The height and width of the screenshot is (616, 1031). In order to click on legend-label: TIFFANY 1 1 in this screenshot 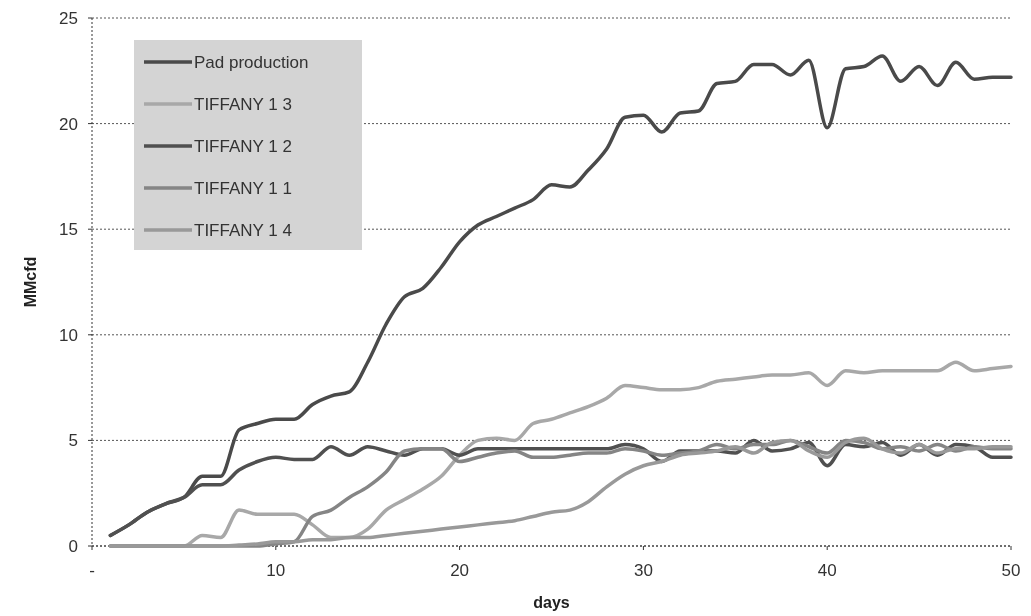, I will do `click(243, 188)`.